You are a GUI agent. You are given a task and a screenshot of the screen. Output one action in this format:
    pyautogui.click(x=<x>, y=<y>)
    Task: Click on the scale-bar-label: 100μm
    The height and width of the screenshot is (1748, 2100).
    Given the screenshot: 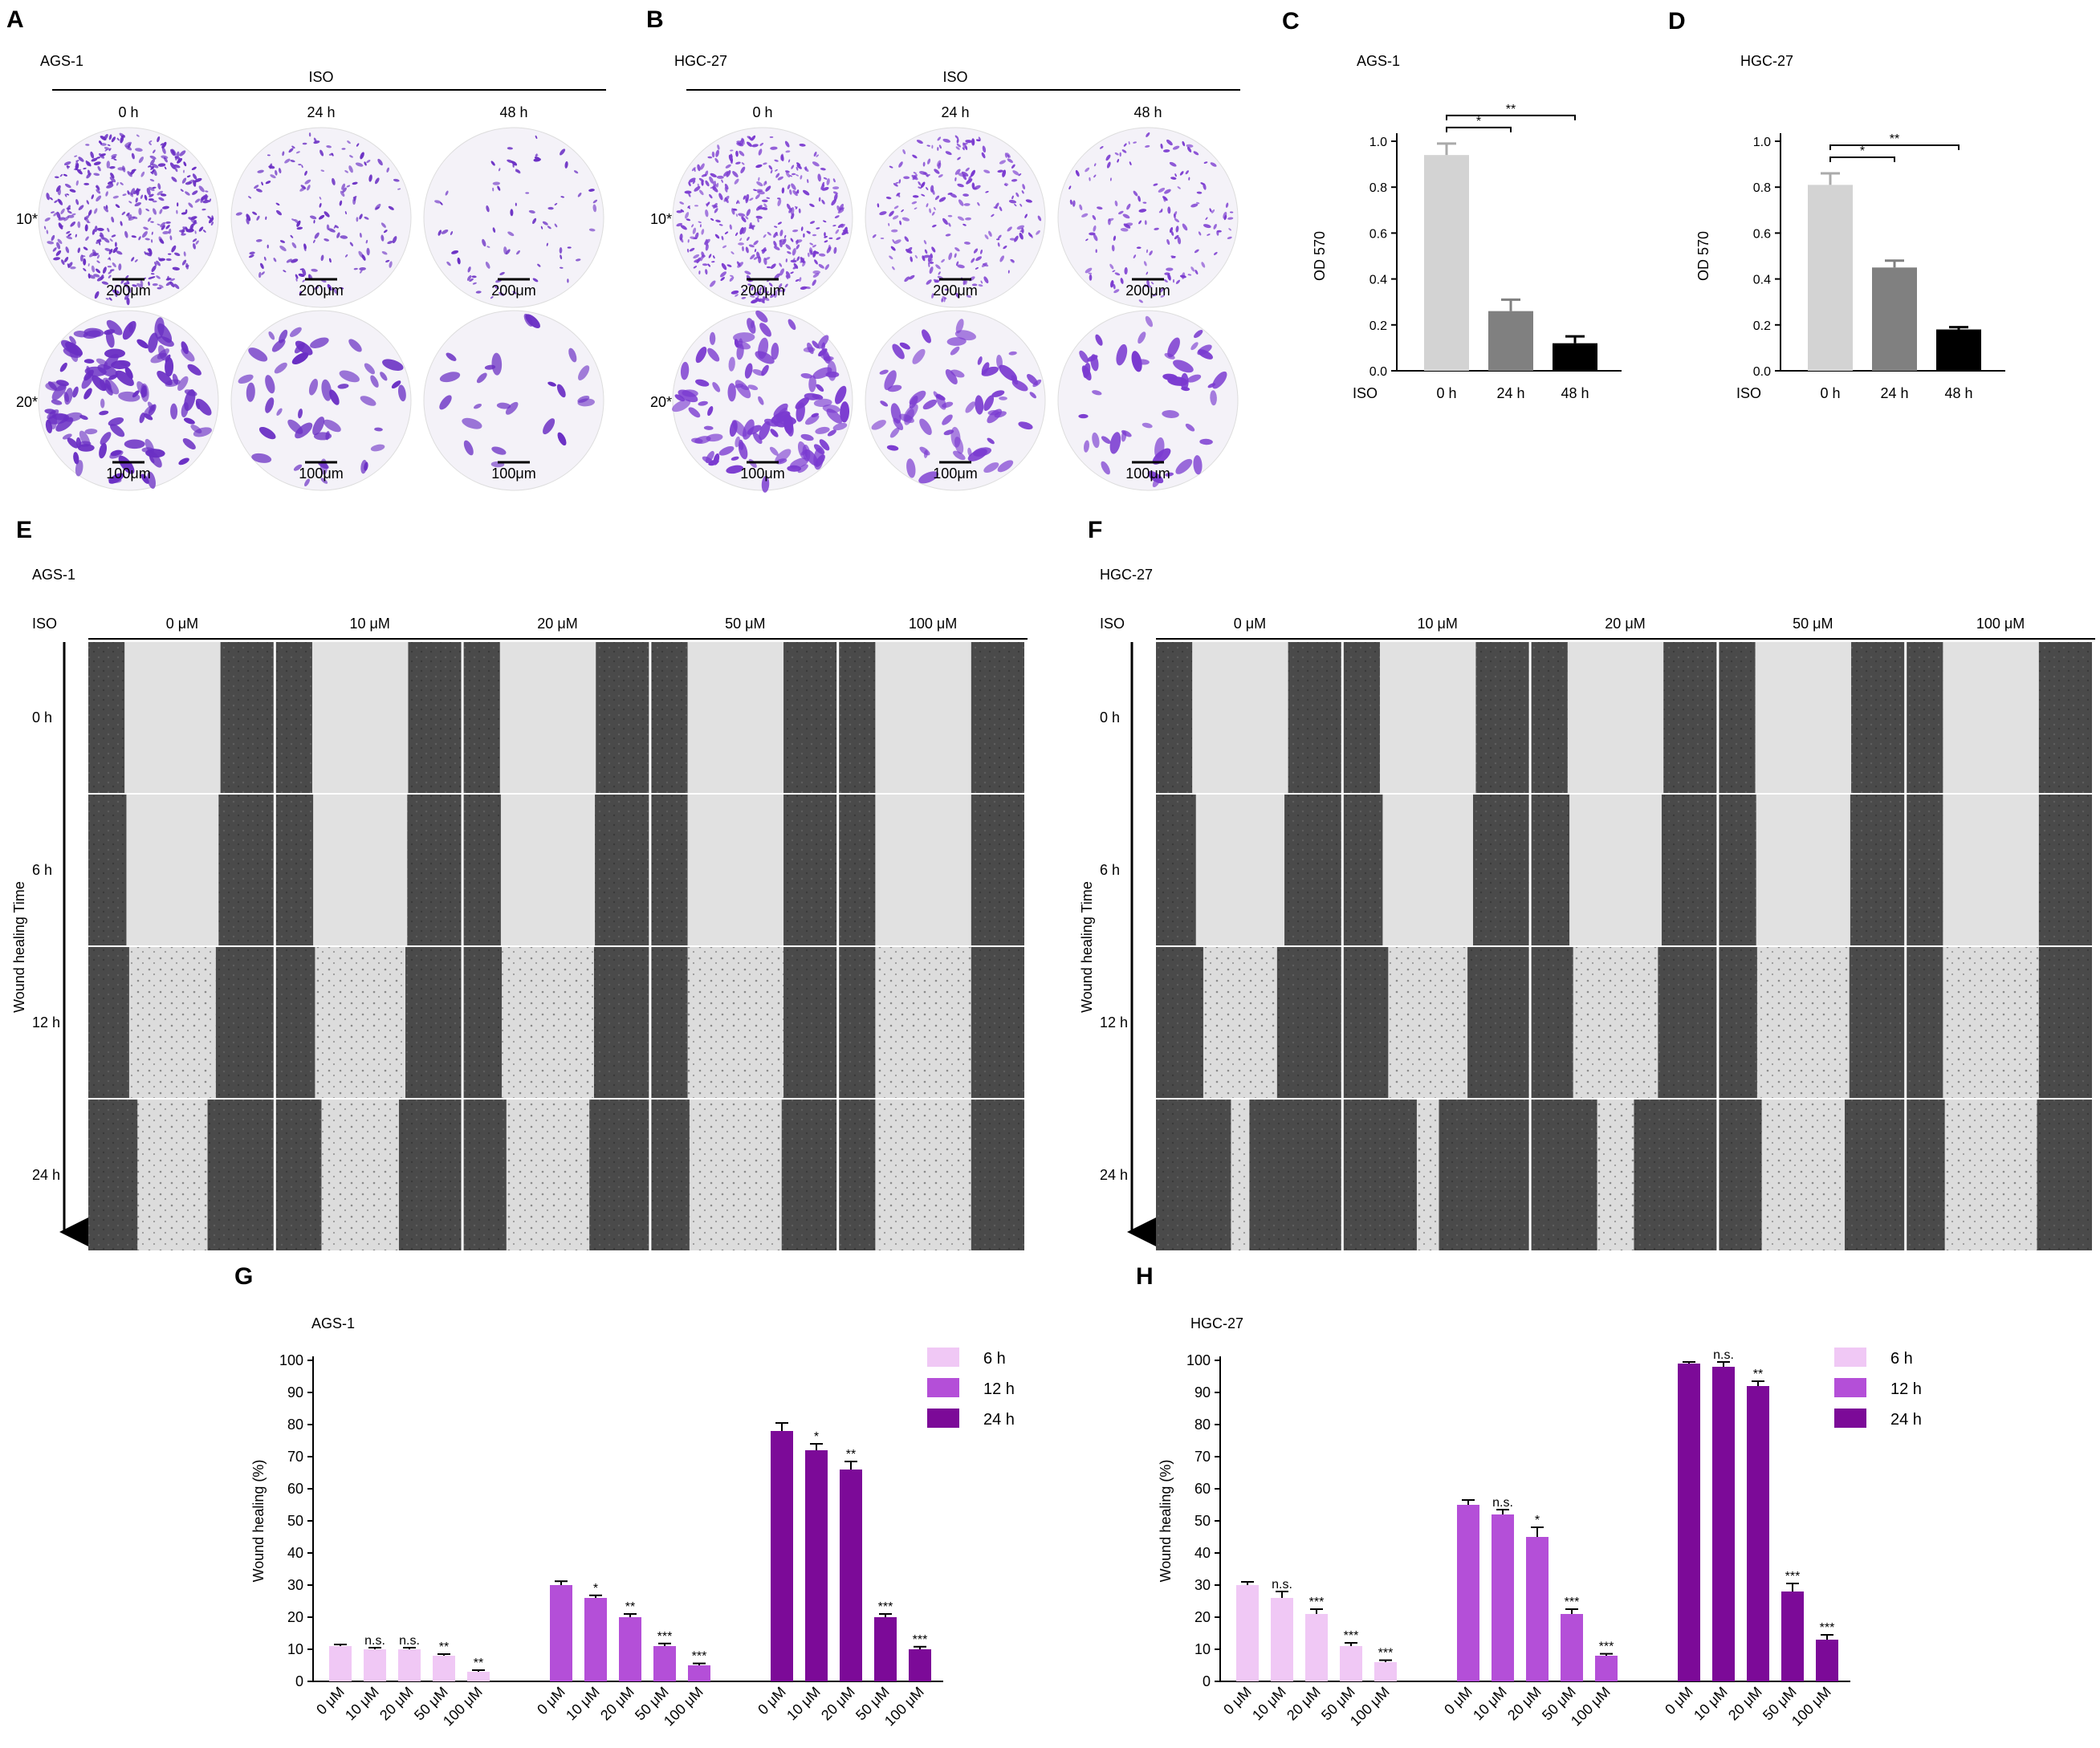 What is the action you would take?
    pyautogui.click(x=513, y=474)
    